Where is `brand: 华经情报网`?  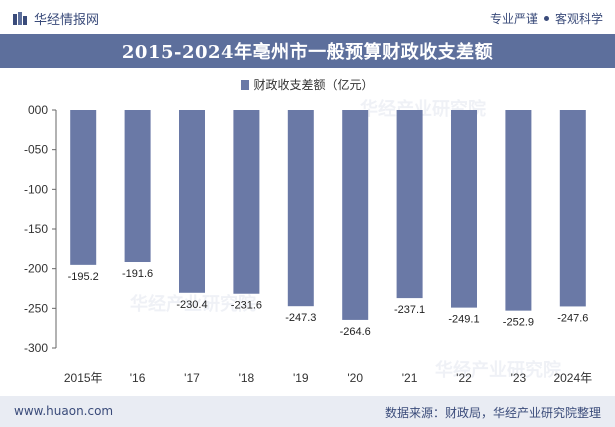 brand: 华经情报网 is located at coordinates (55, 18).